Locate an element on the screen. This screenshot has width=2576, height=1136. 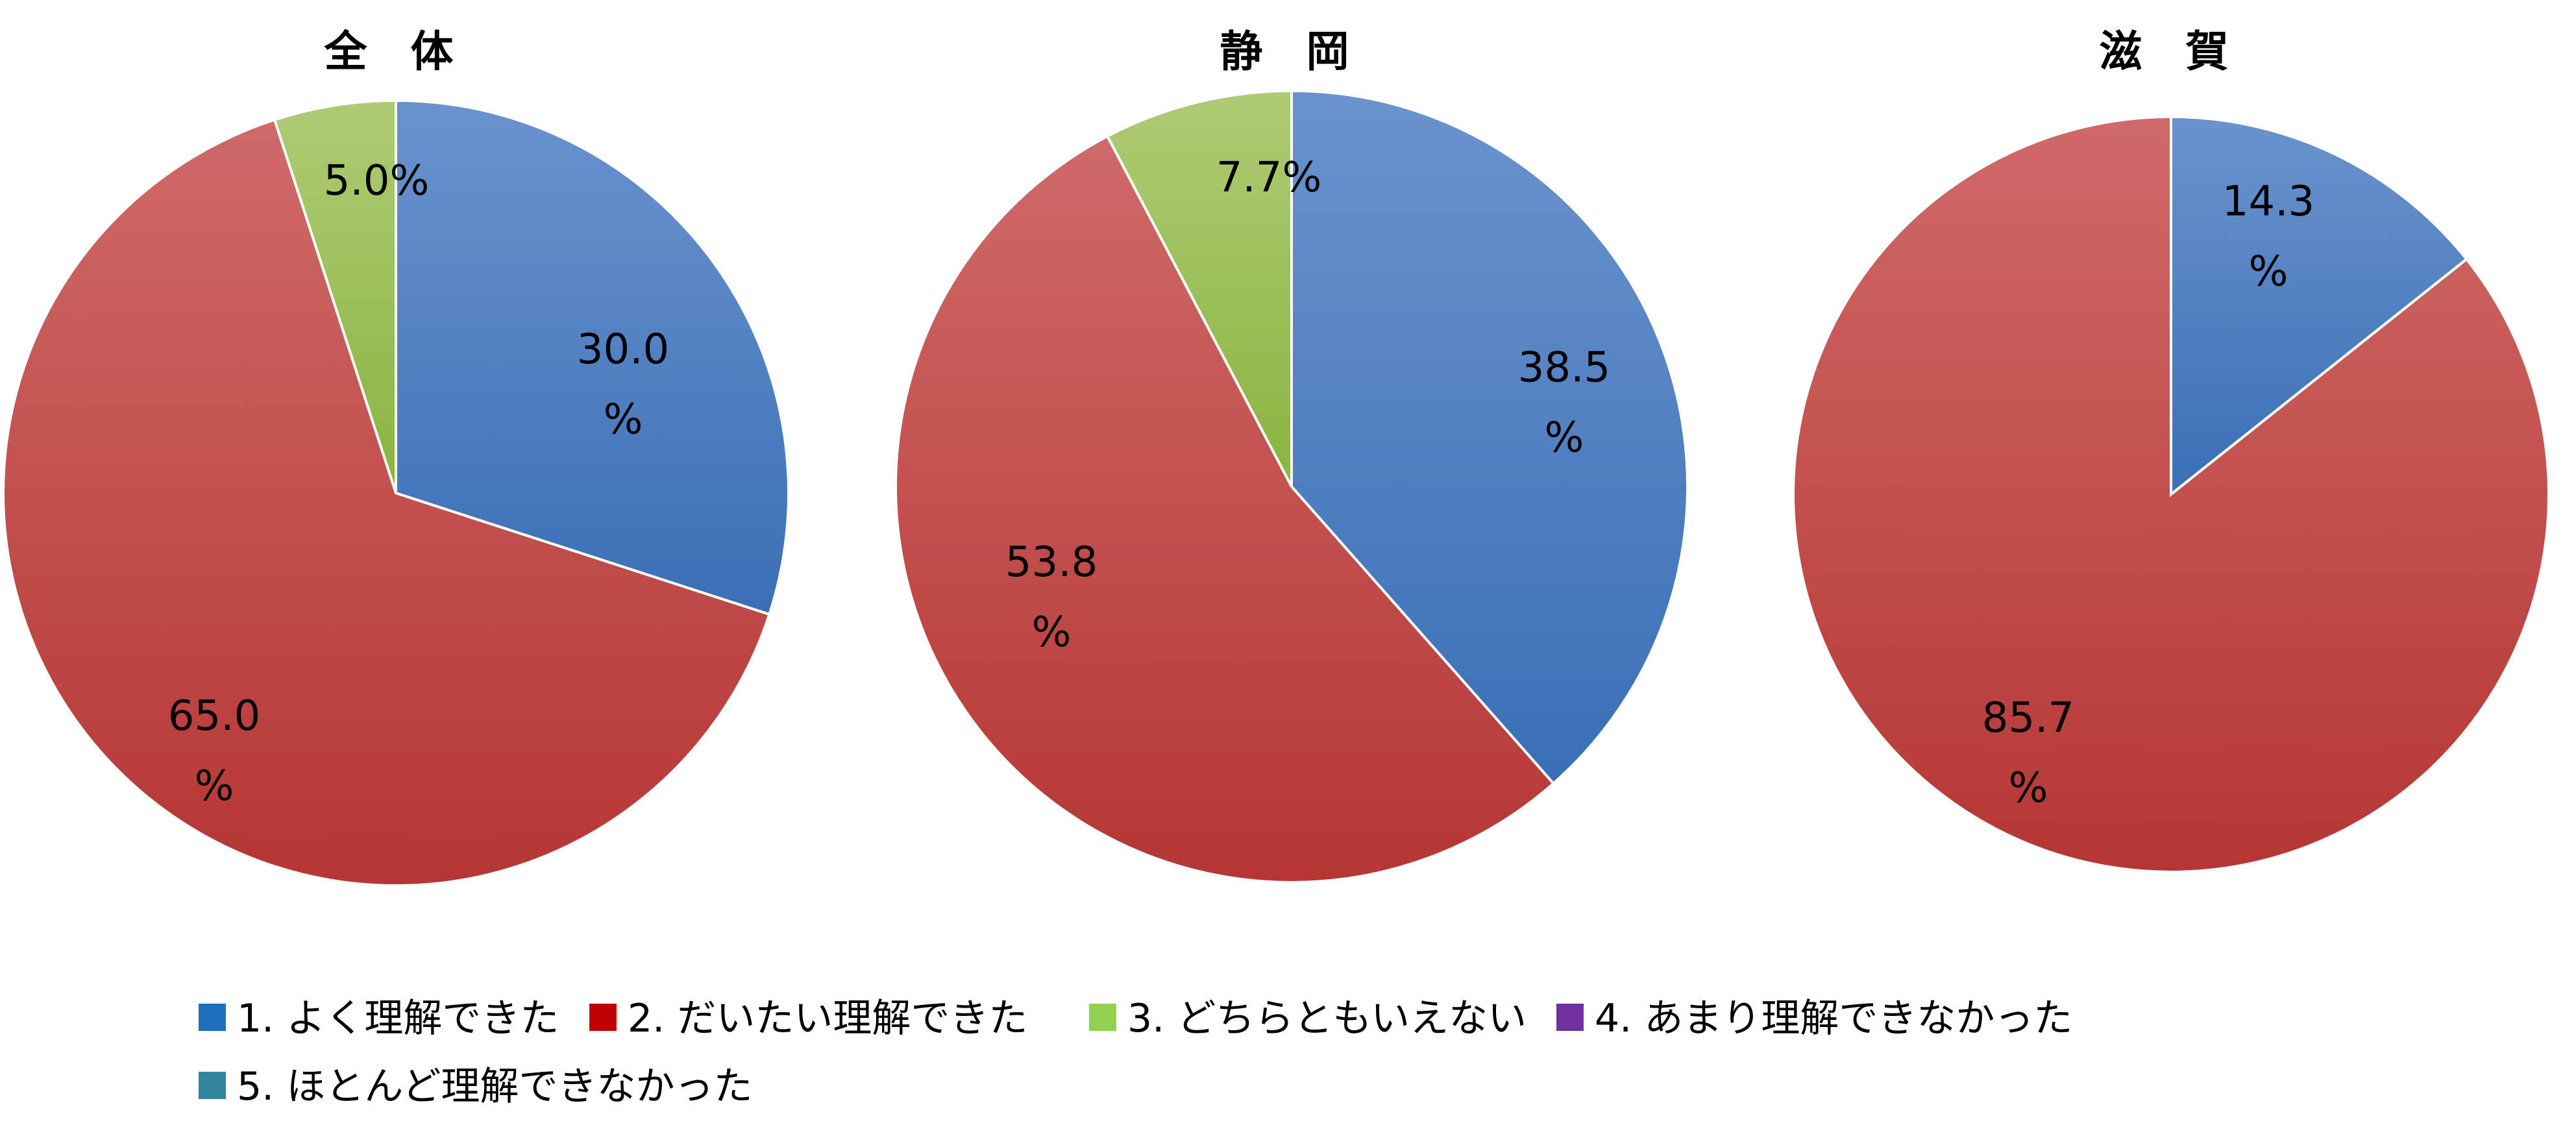
slice-label: 5.0% is located at coordinates (377, 181).